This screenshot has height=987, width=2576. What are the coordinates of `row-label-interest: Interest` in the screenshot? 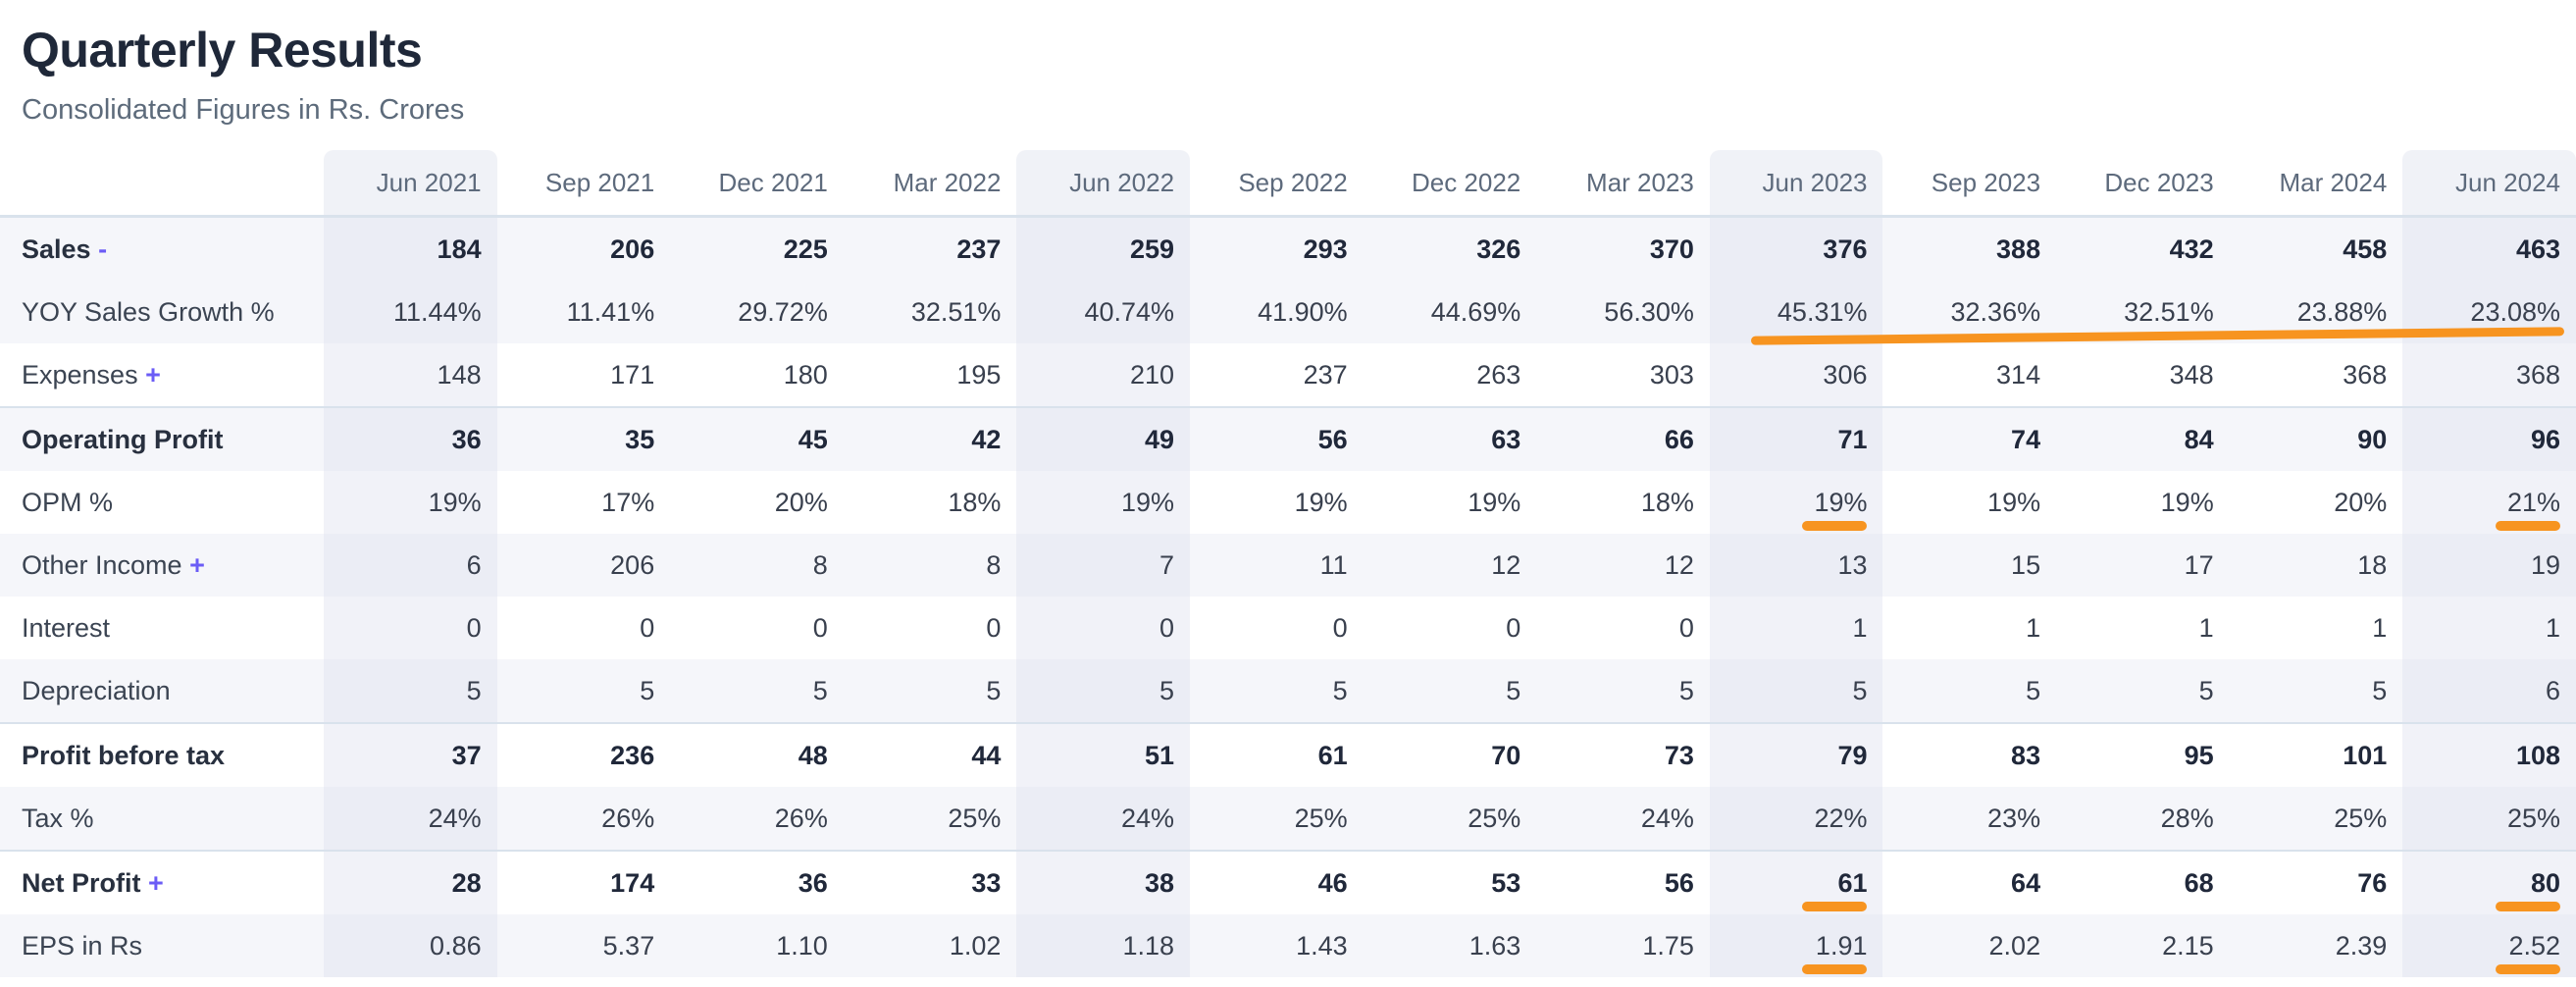 It's located at (66, 627).